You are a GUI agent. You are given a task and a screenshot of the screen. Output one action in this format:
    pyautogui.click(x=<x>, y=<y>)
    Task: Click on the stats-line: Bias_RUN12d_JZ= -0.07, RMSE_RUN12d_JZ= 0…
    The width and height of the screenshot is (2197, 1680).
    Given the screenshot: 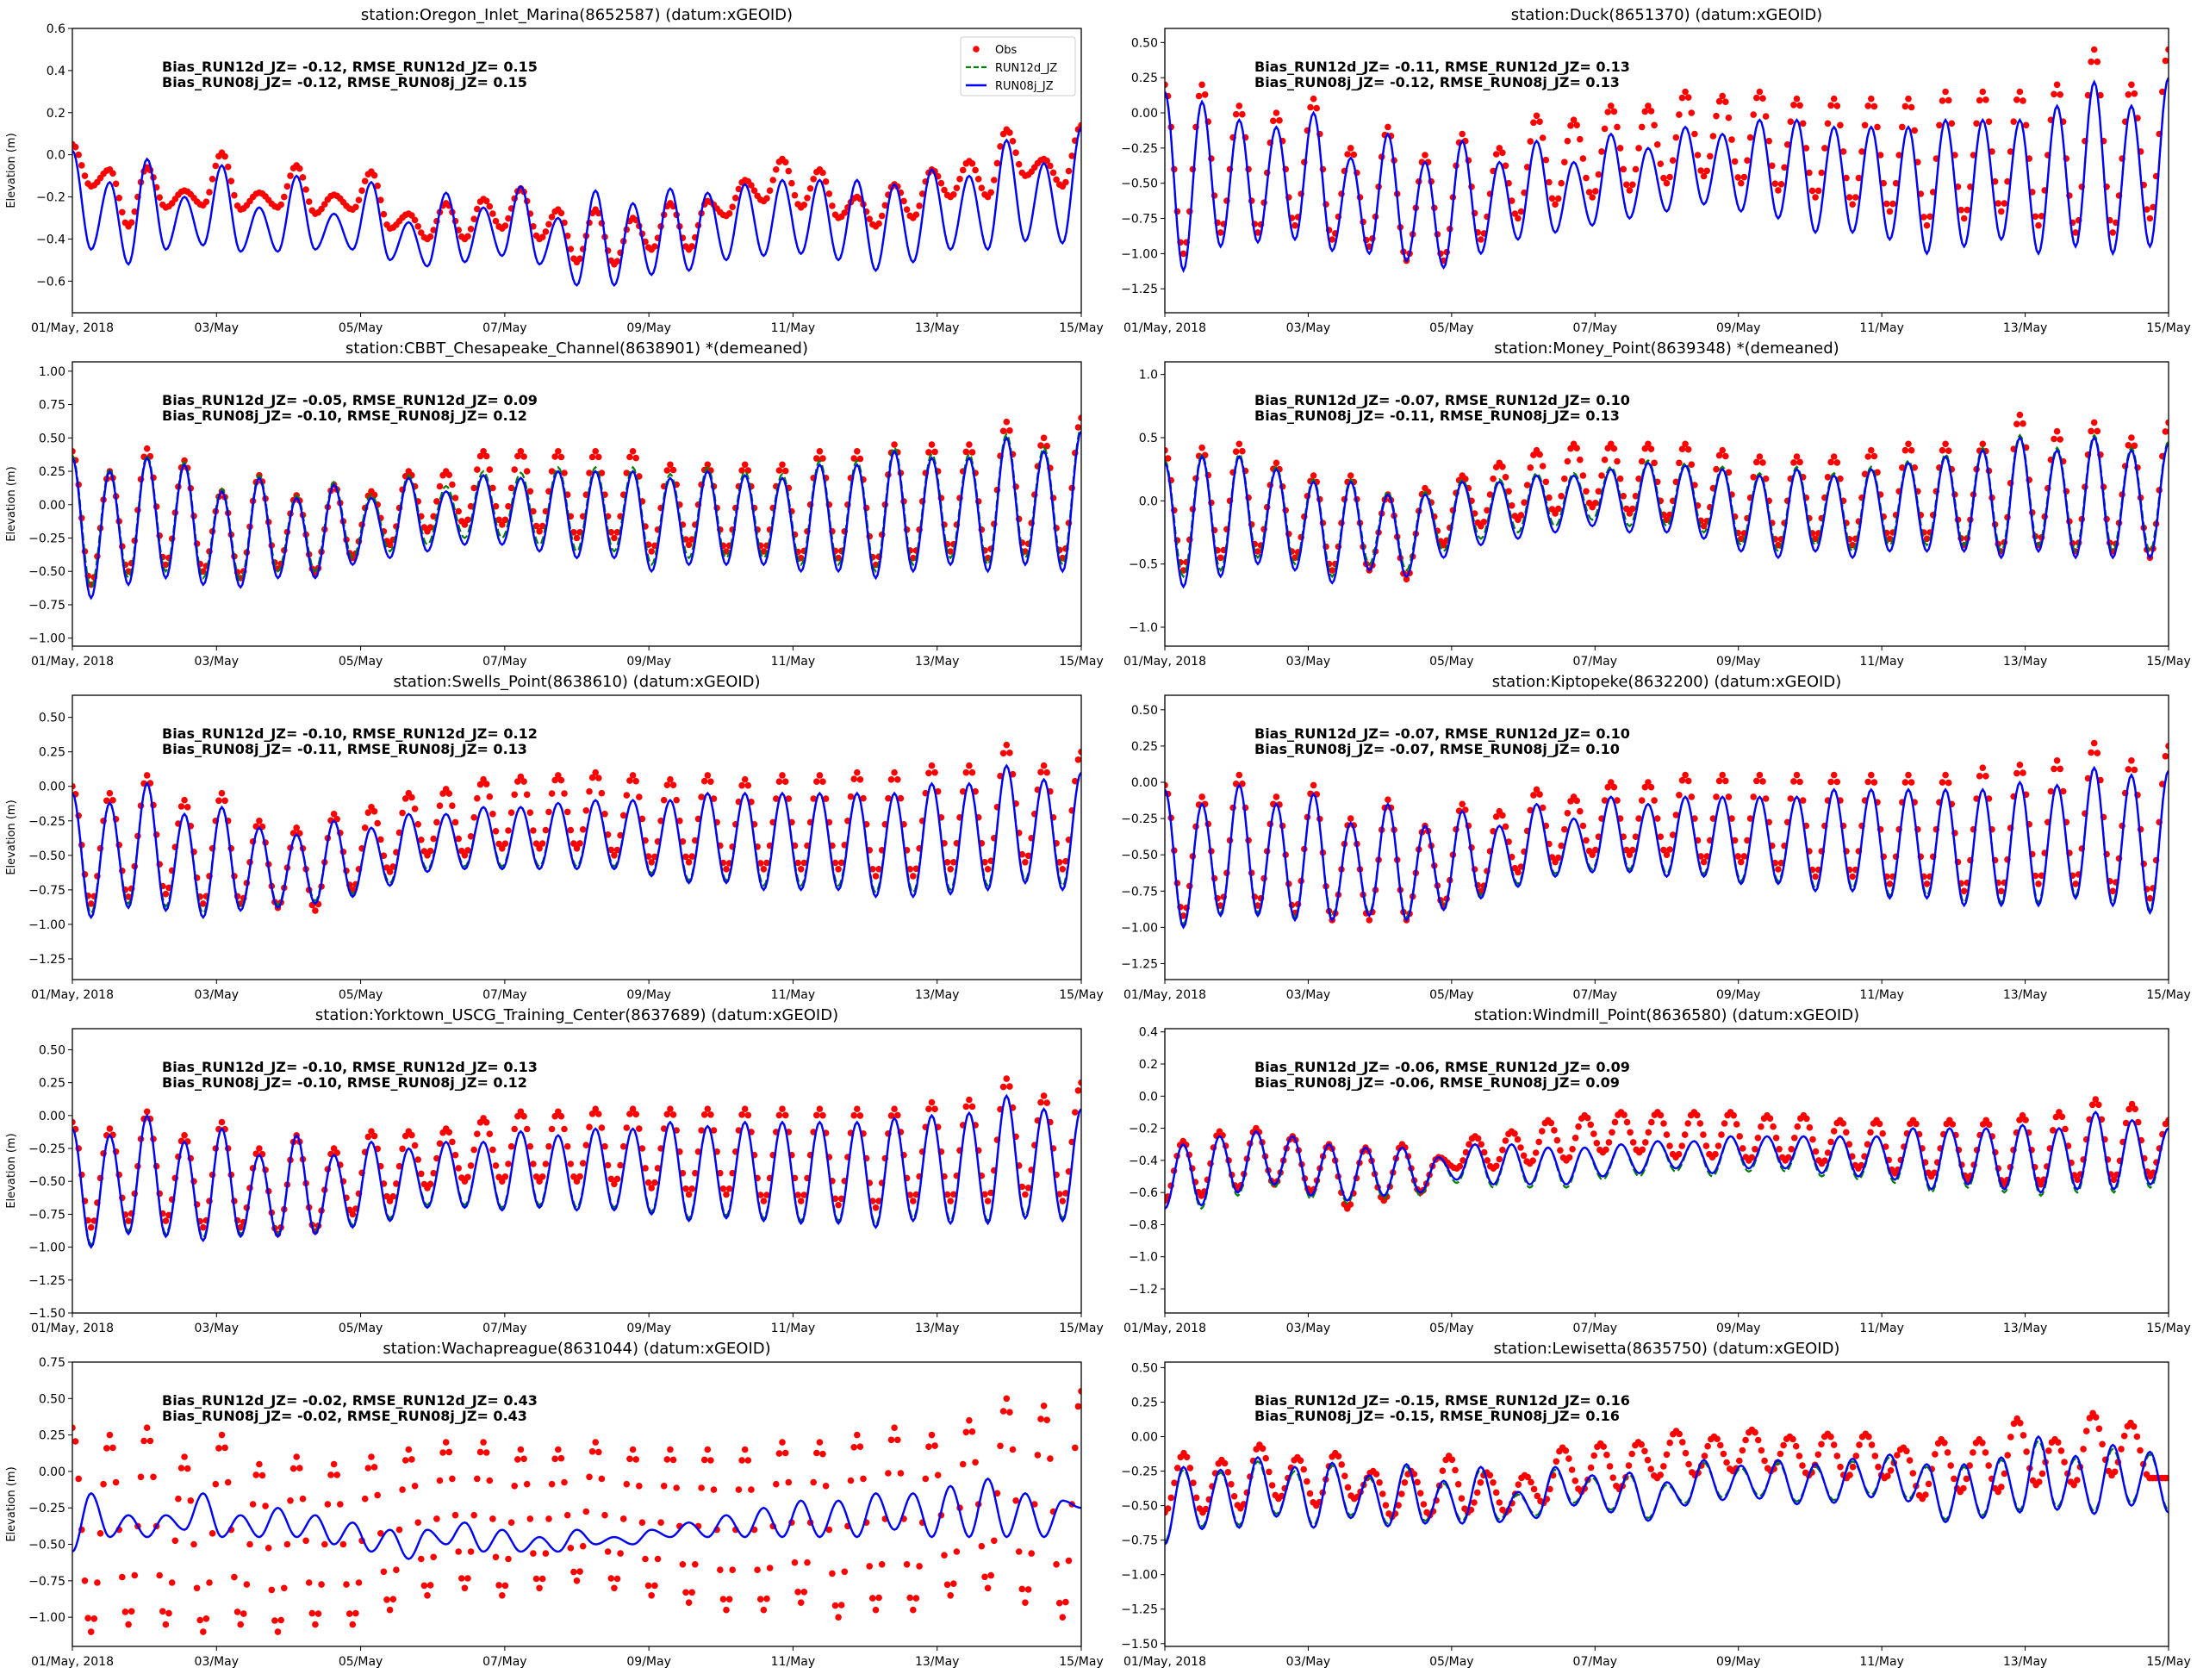 What is the action you would take?
    pyautogui.click(x=1442, y=734)
    